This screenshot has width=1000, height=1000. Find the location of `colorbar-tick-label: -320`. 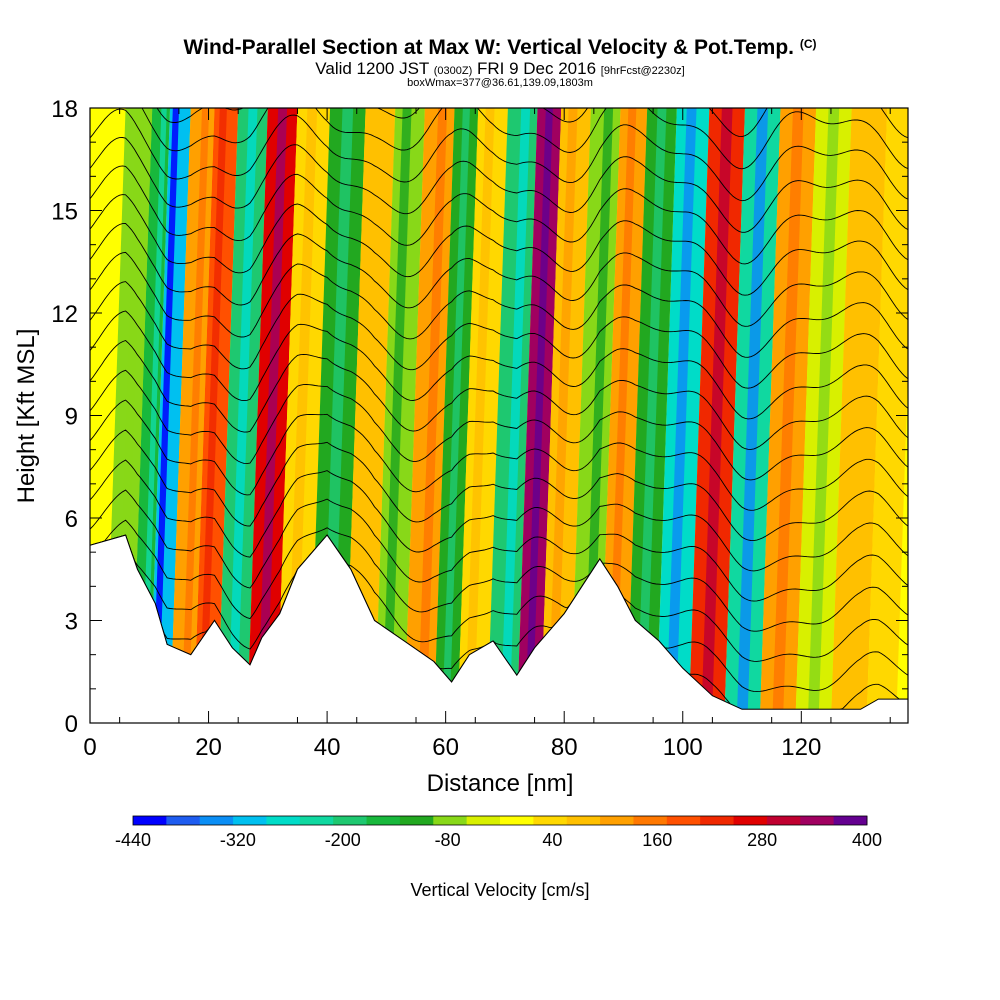

colorbar-tick-label: -320 is located at coordinates (238, 840).